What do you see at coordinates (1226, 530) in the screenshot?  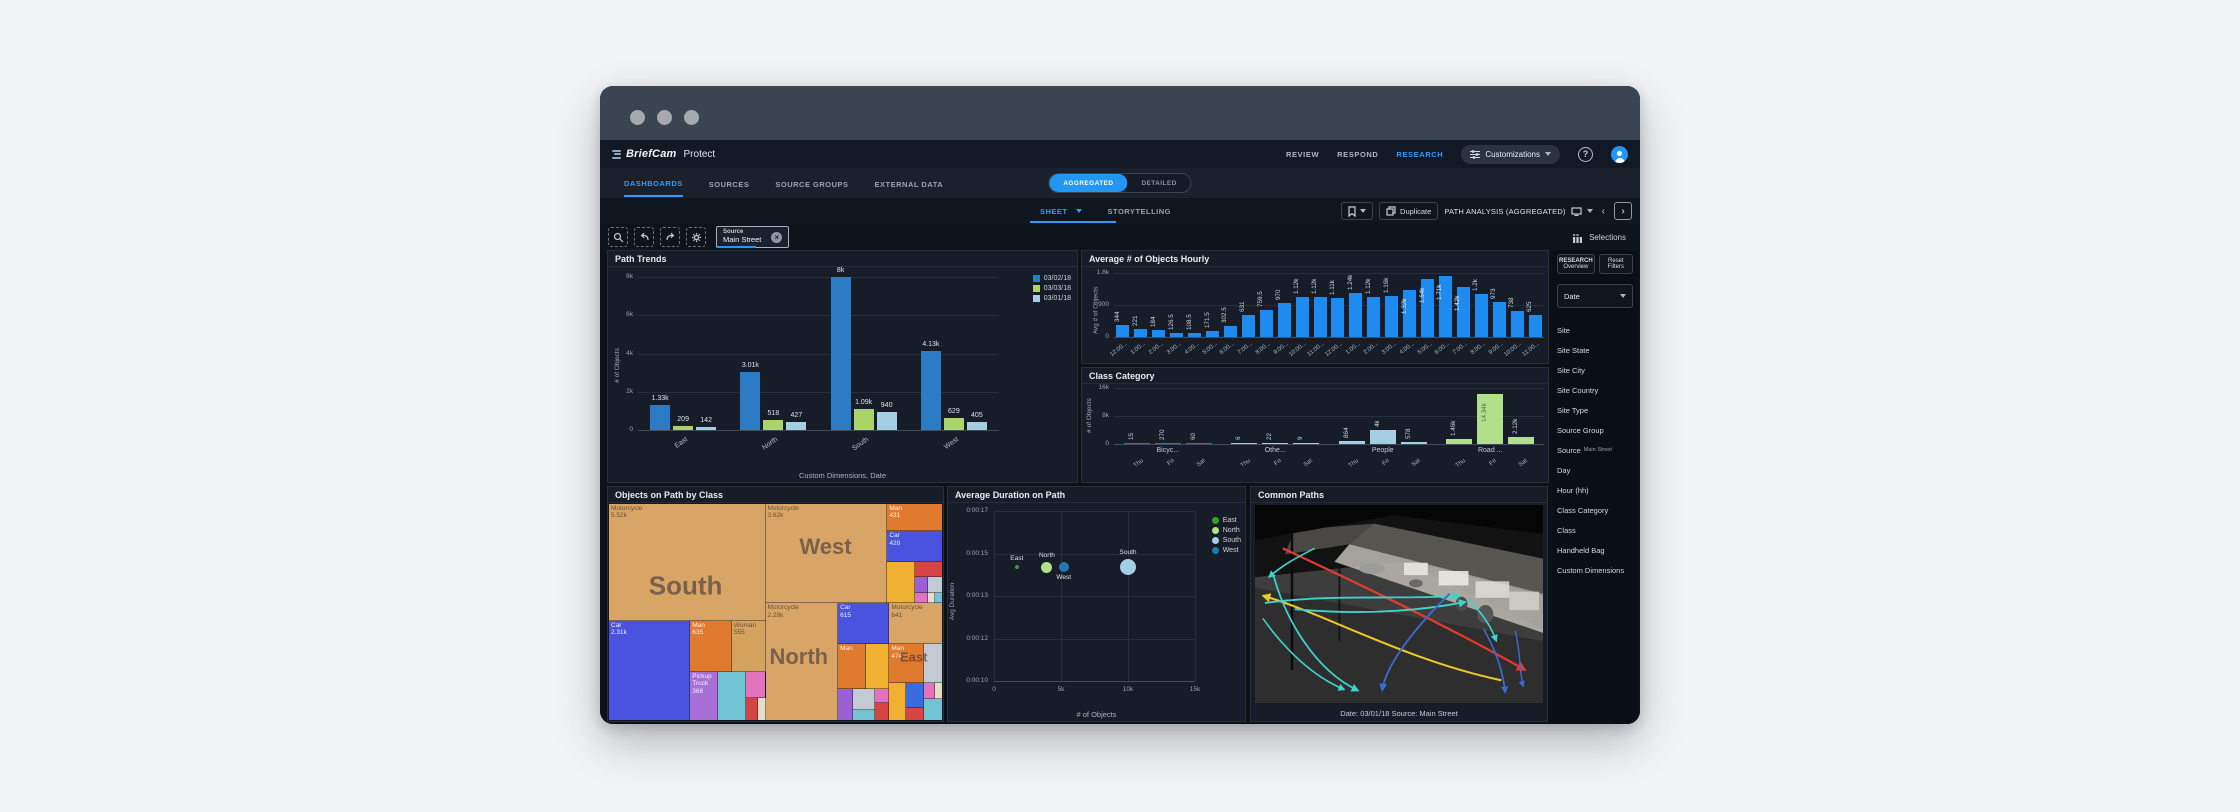 I see `legend-entry: North` at bounding box center [1226, 530].